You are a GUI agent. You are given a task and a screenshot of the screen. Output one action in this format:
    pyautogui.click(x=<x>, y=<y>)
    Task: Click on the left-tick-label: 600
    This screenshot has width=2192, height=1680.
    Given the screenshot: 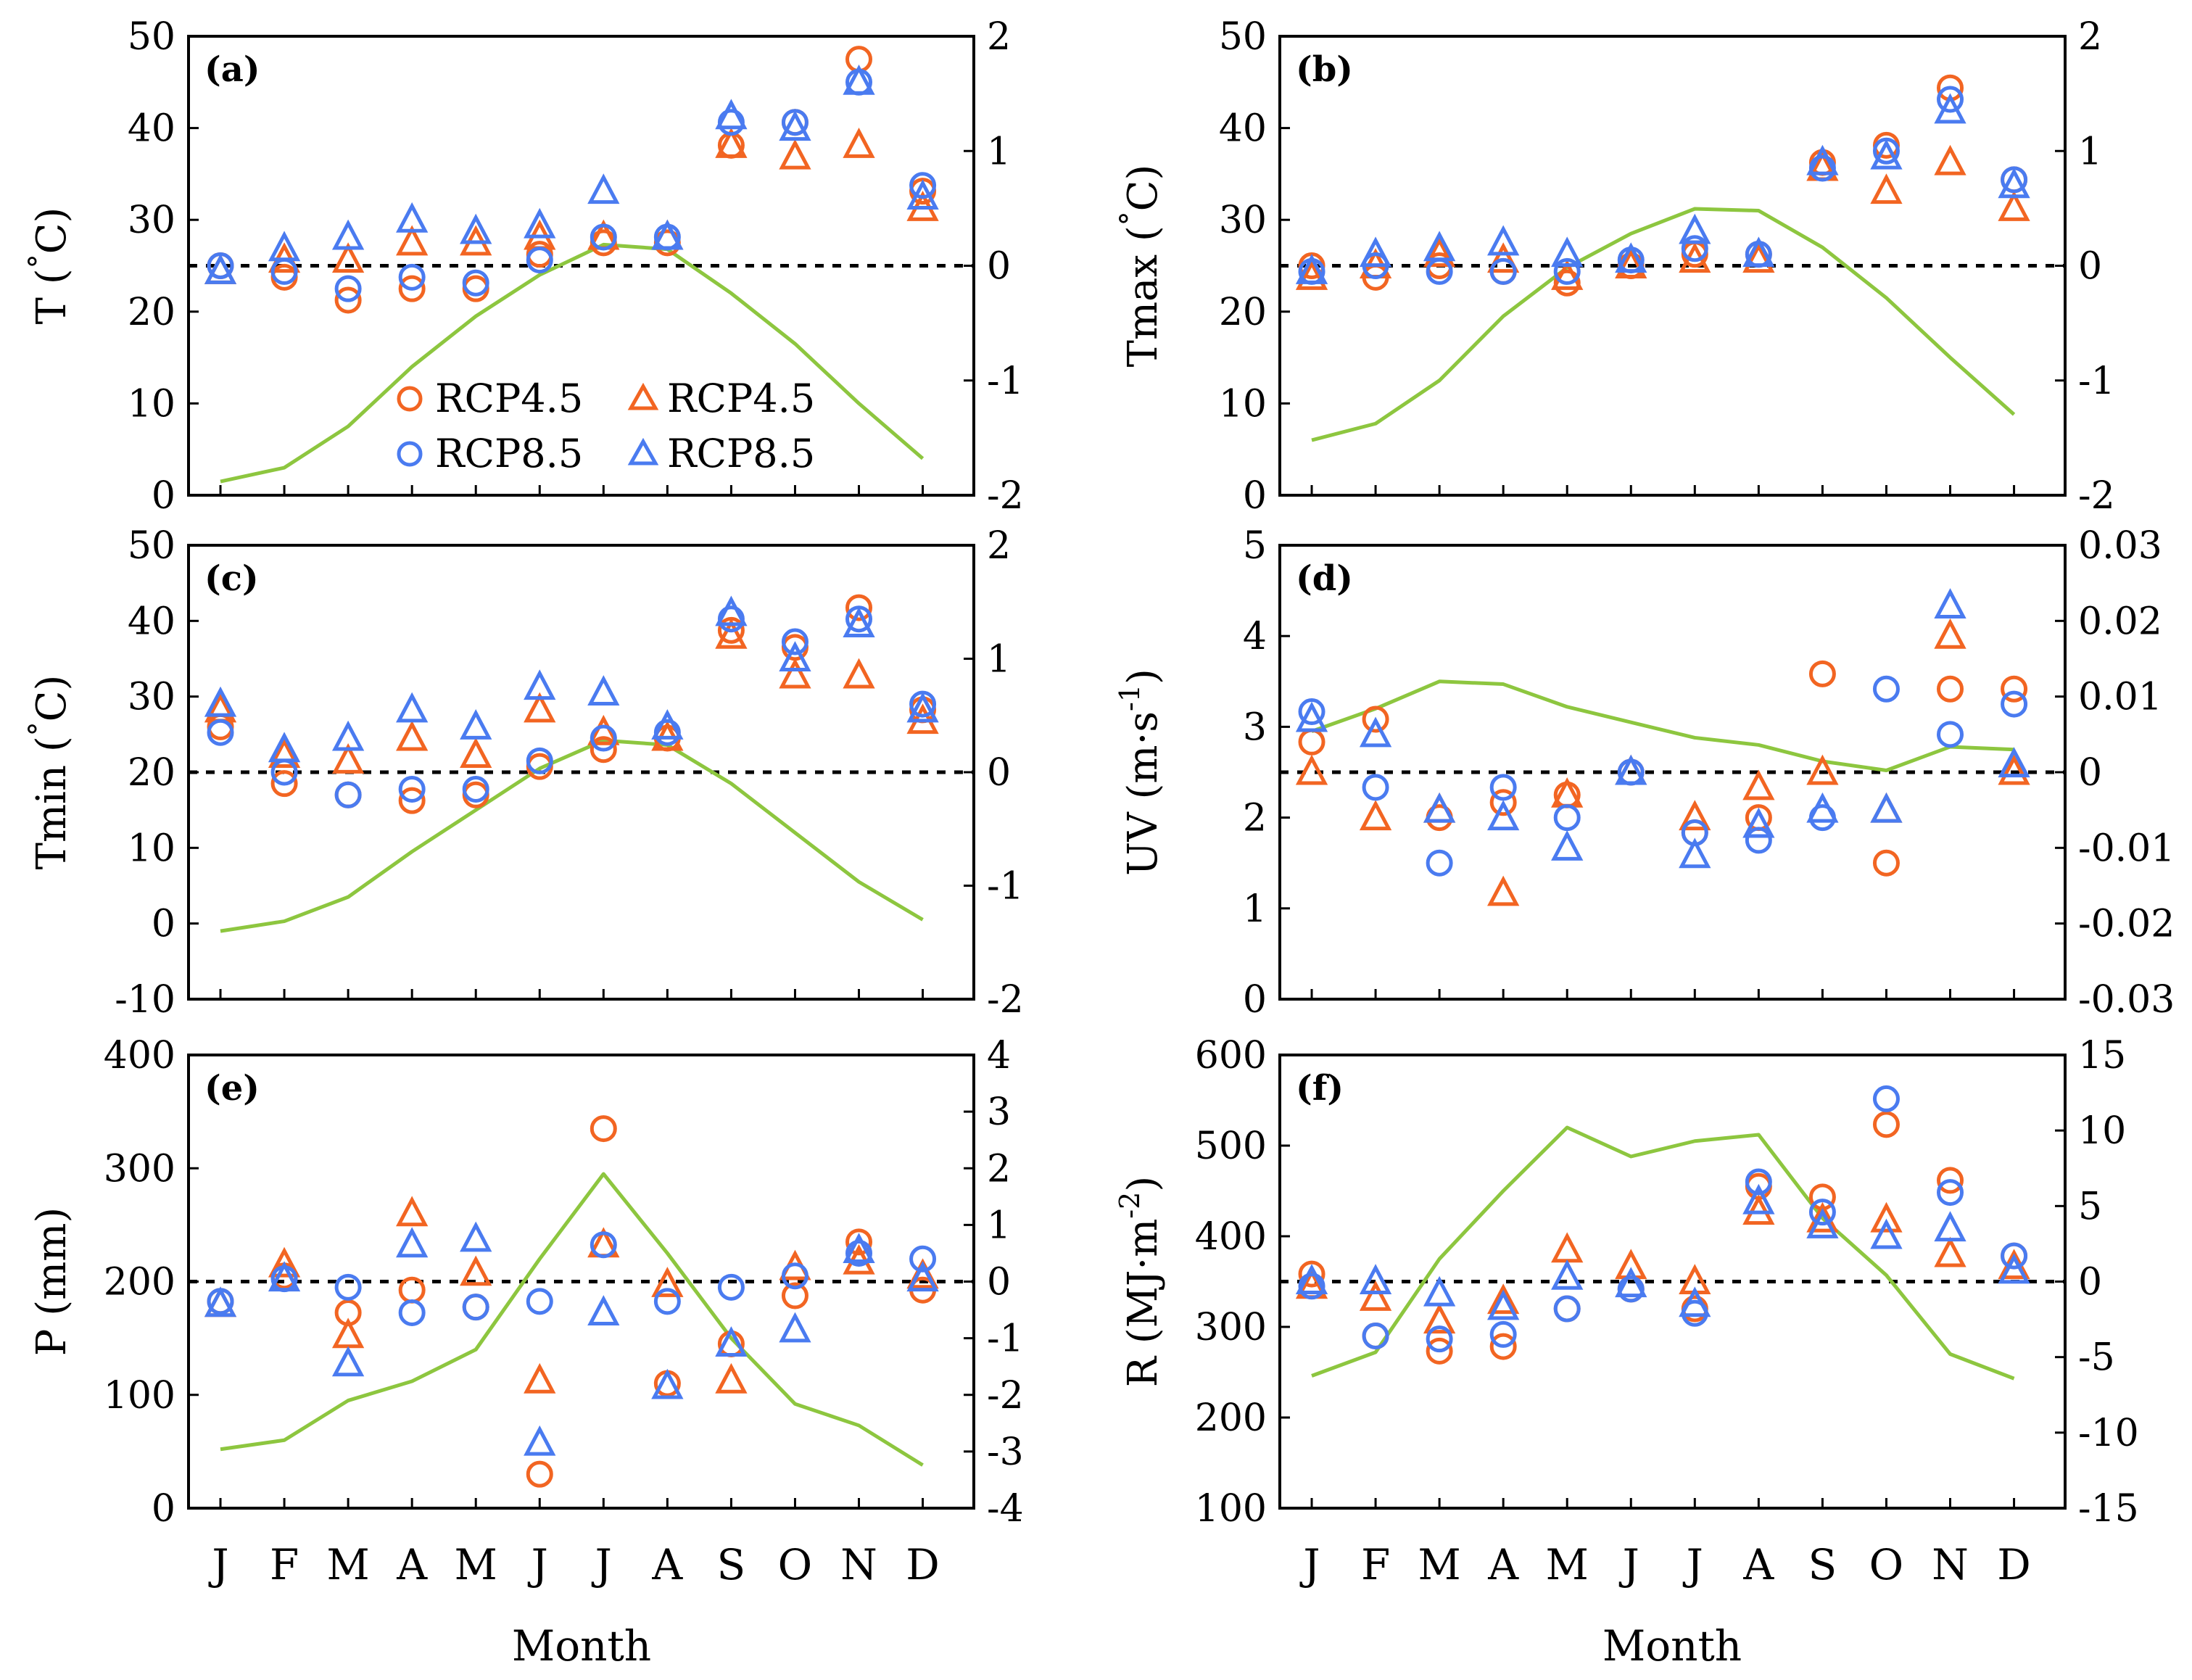 What is the action you would take?
    pyautogui.click(x=1231, y=1055)
    